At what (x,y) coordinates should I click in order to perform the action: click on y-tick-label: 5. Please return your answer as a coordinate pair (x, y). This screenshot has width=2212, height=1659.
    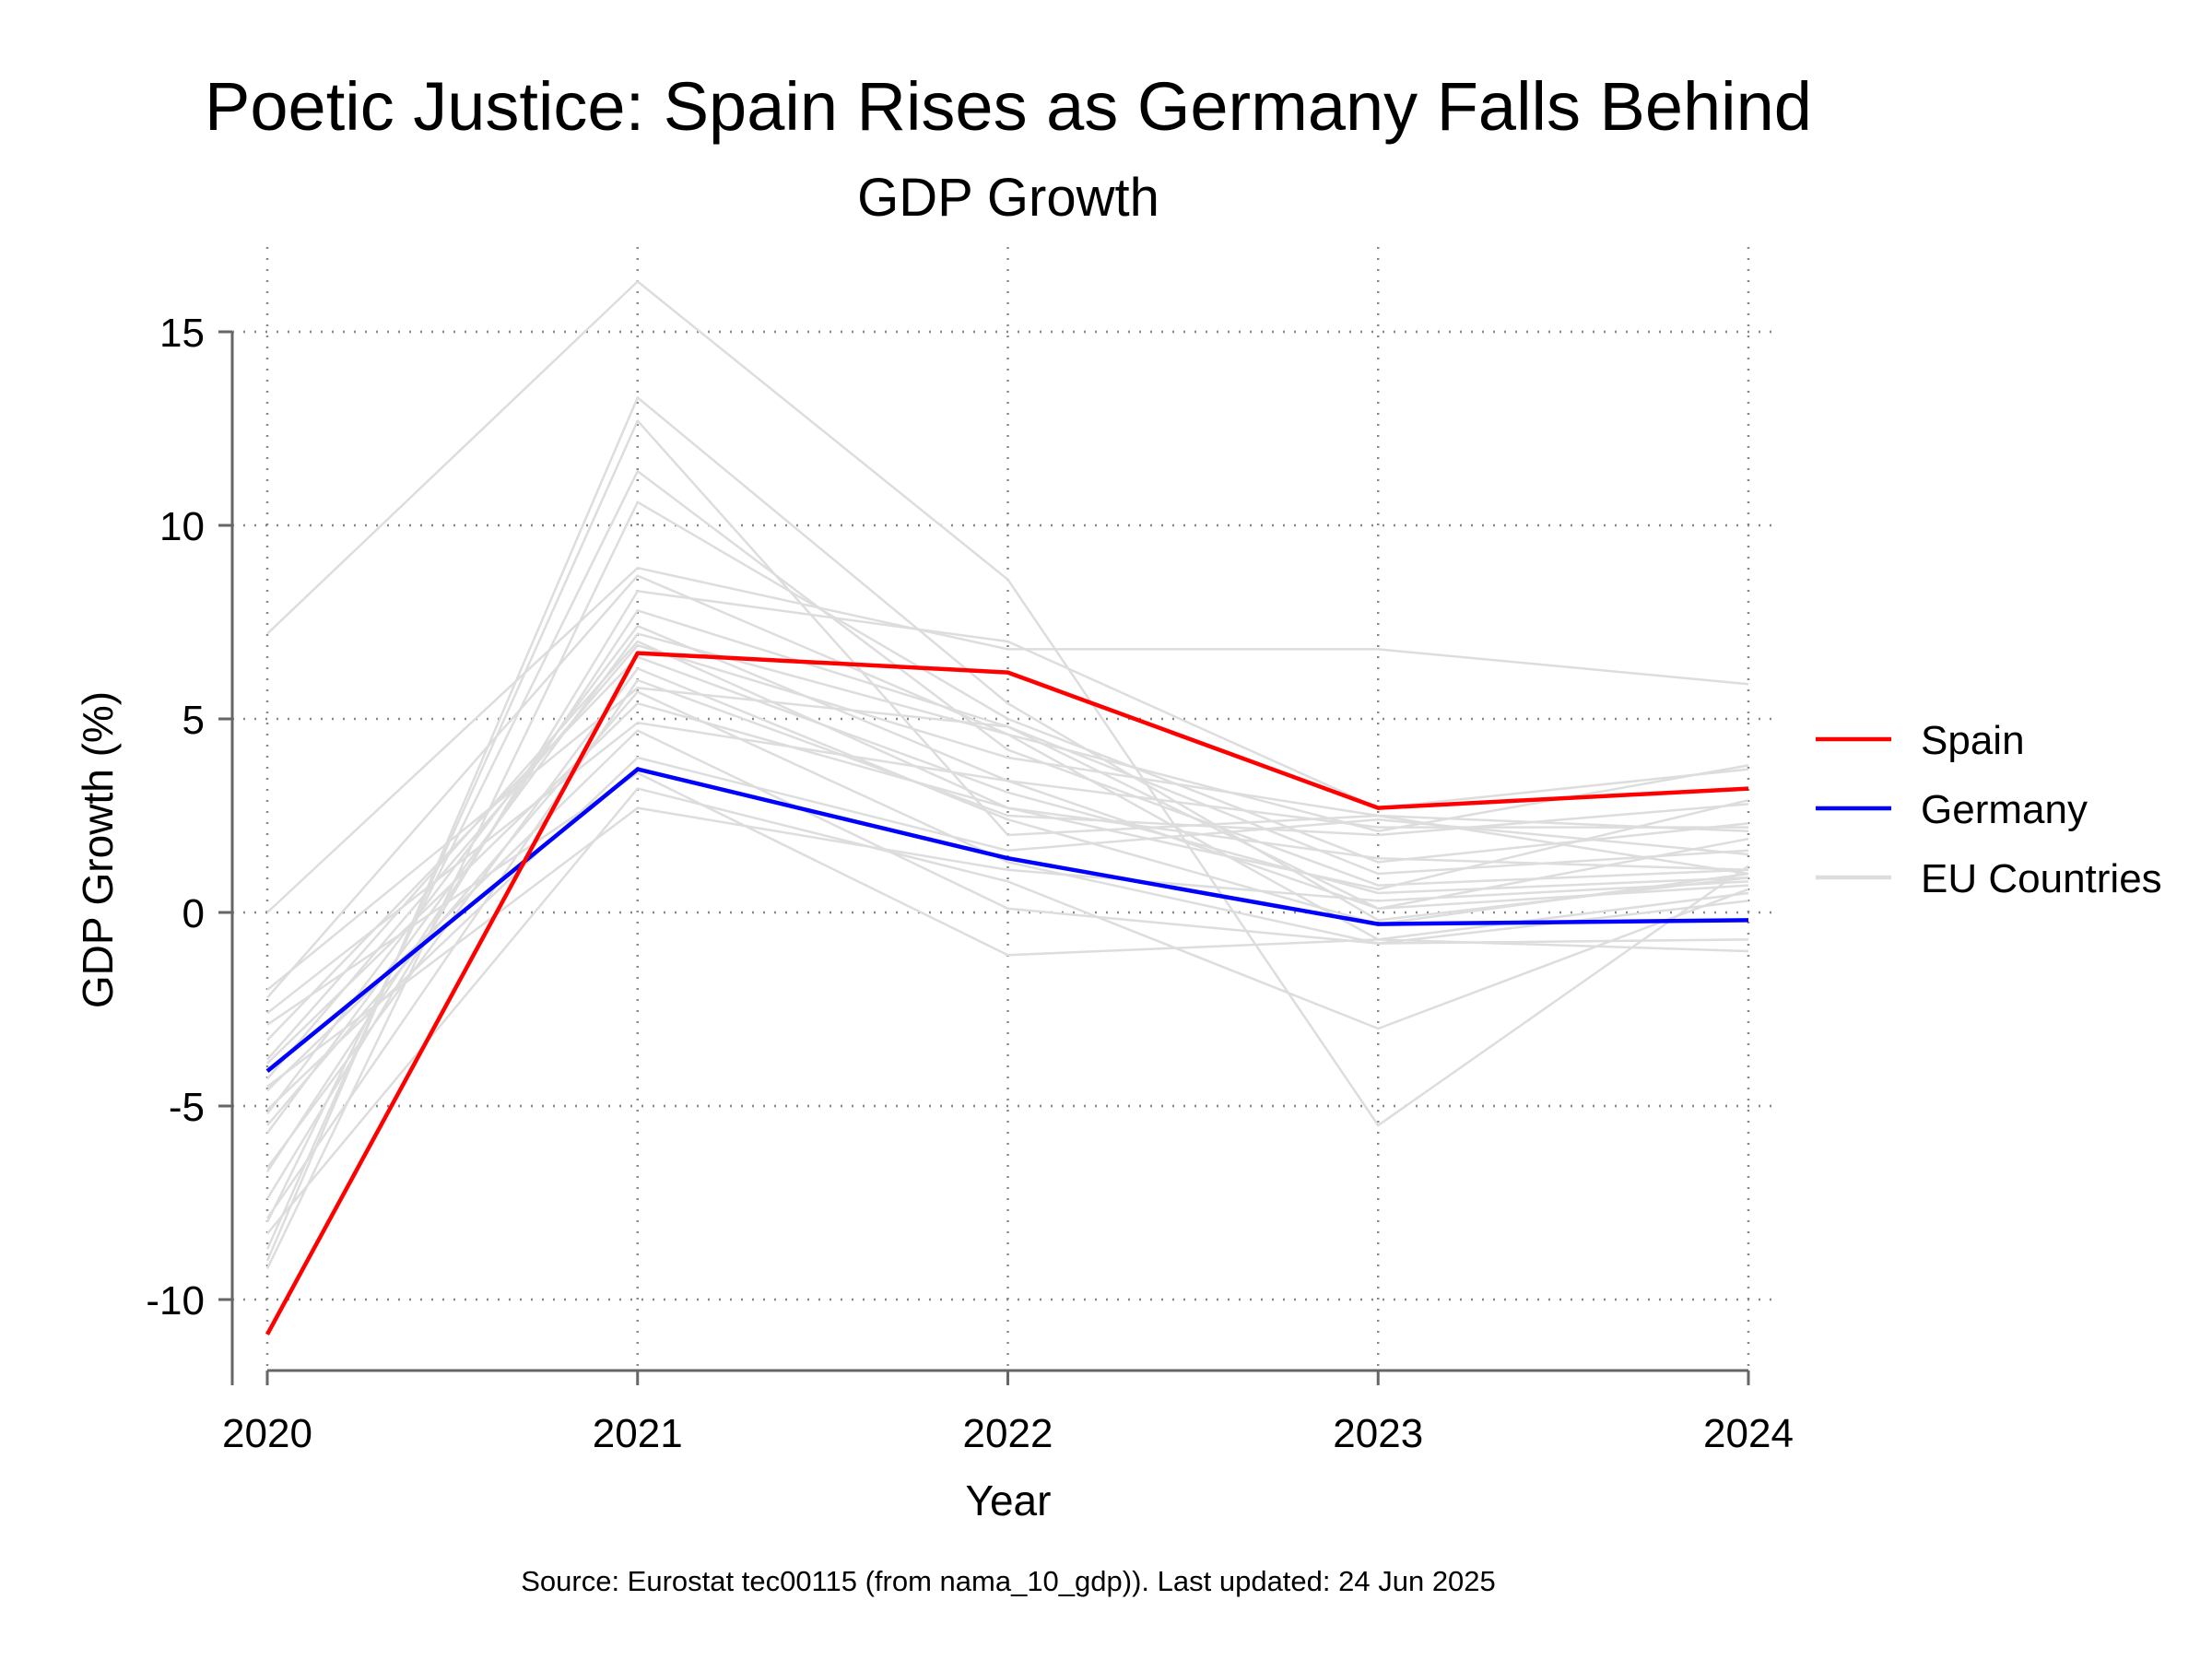
    Looking at the image, I should click on (193, 720).